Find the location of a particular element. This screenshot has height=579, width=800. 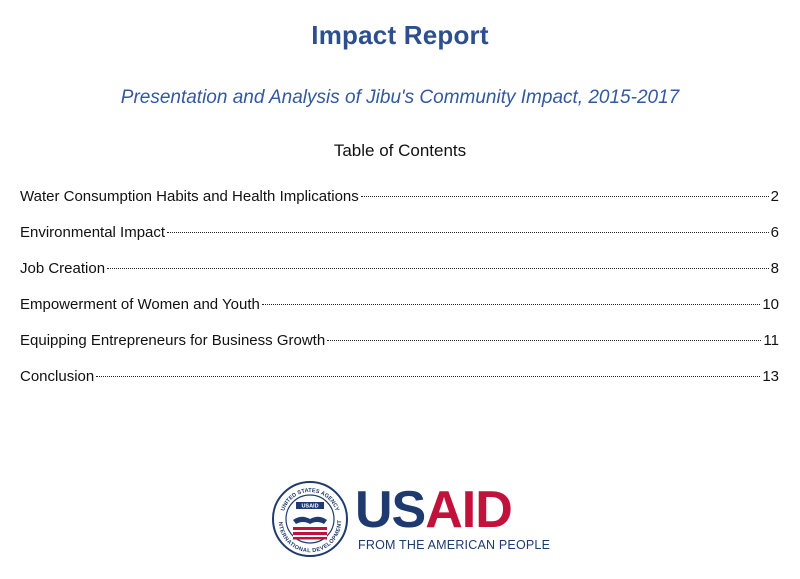

toc-entry-label: Job Creation is located at coordinates (63, 268).